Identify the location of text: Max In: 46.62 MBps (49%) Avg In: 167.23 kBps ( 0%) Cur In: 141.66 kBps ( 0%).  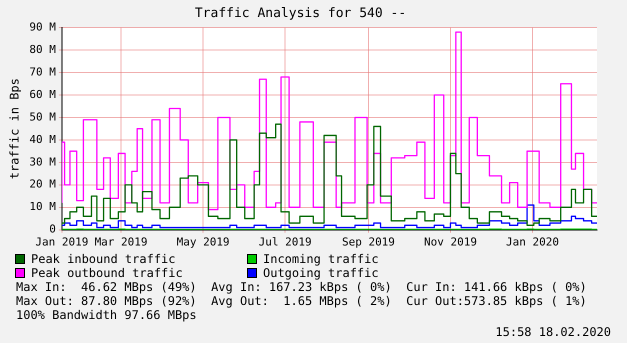
(301, 287).